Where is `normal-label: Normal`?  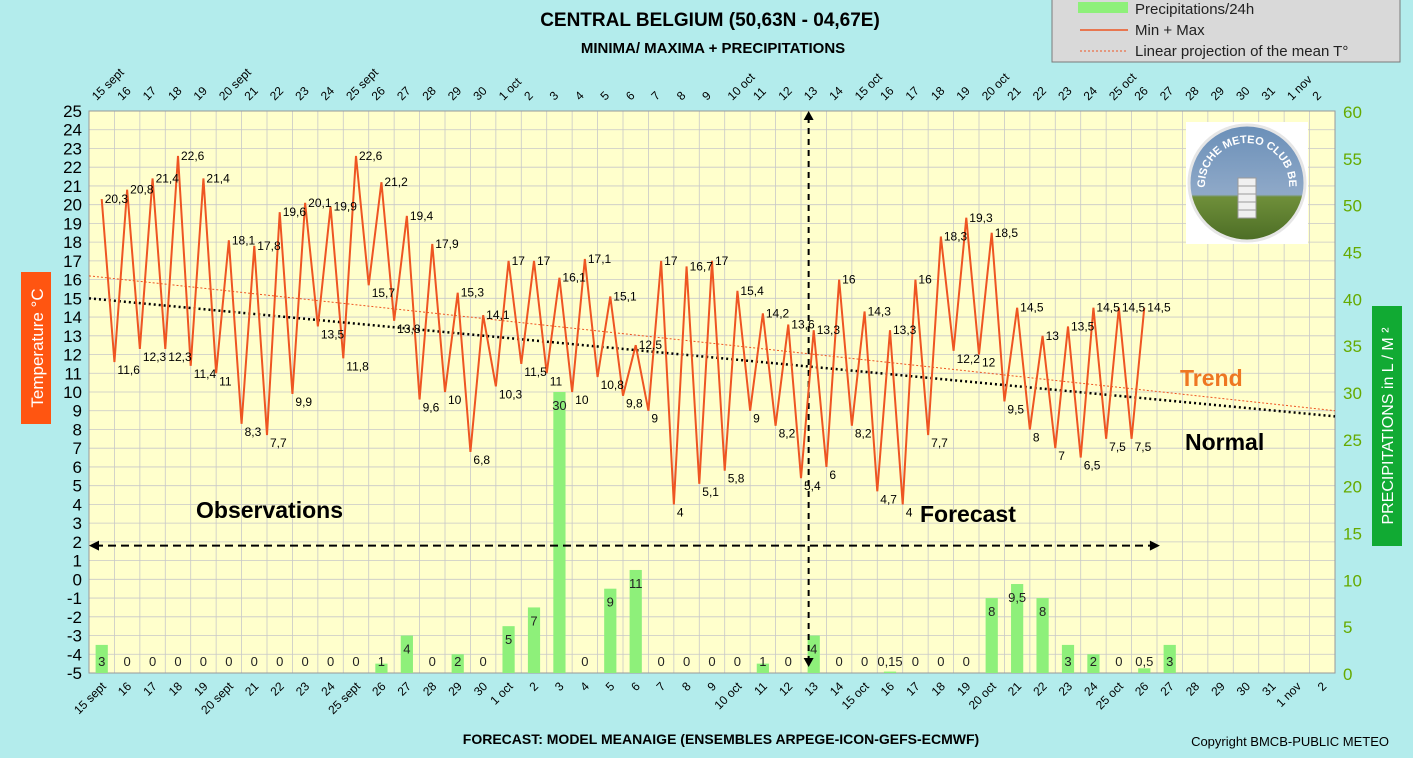
normal-label: Normal is located at coordinates (1224, 442).